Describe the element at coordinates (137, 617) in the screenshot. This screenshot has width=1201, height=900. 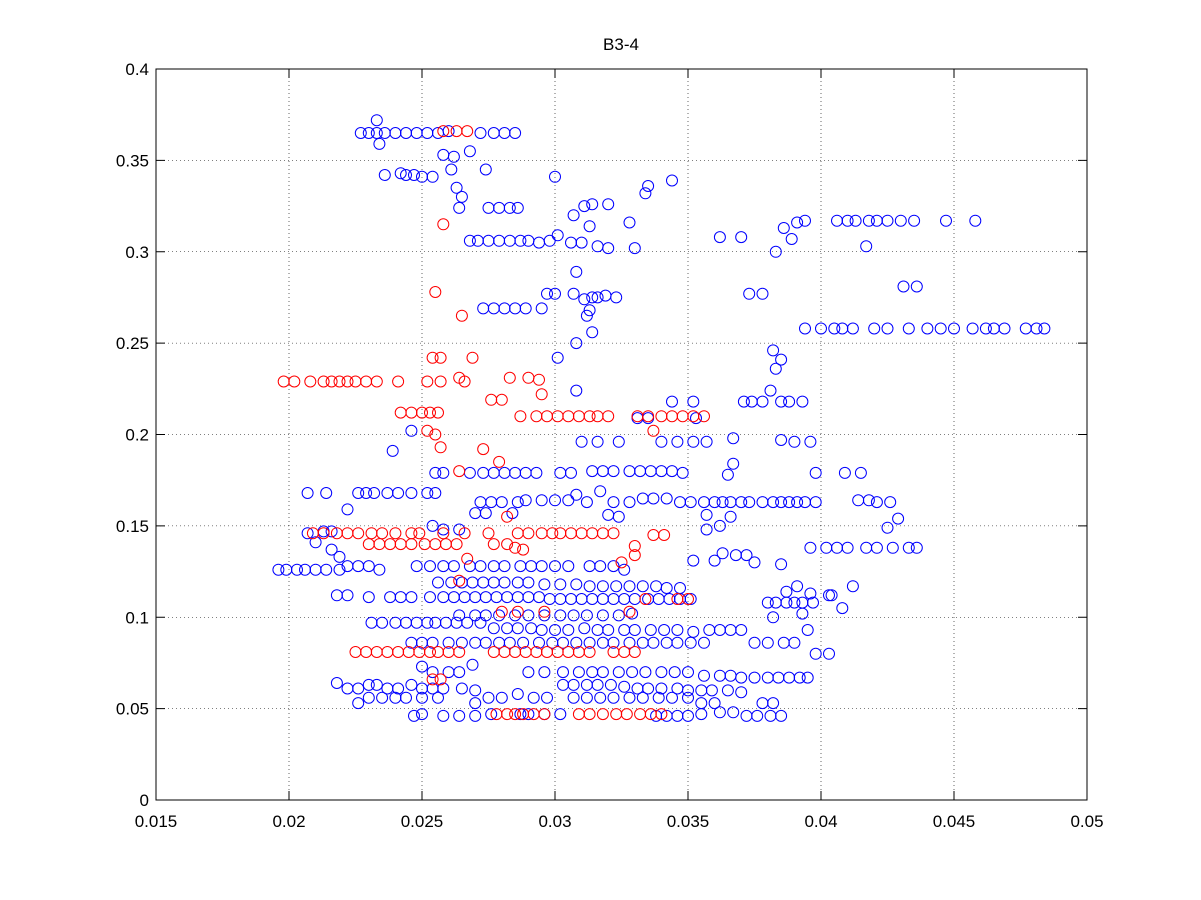
I see `y-tick-label: 0.1` at that location.